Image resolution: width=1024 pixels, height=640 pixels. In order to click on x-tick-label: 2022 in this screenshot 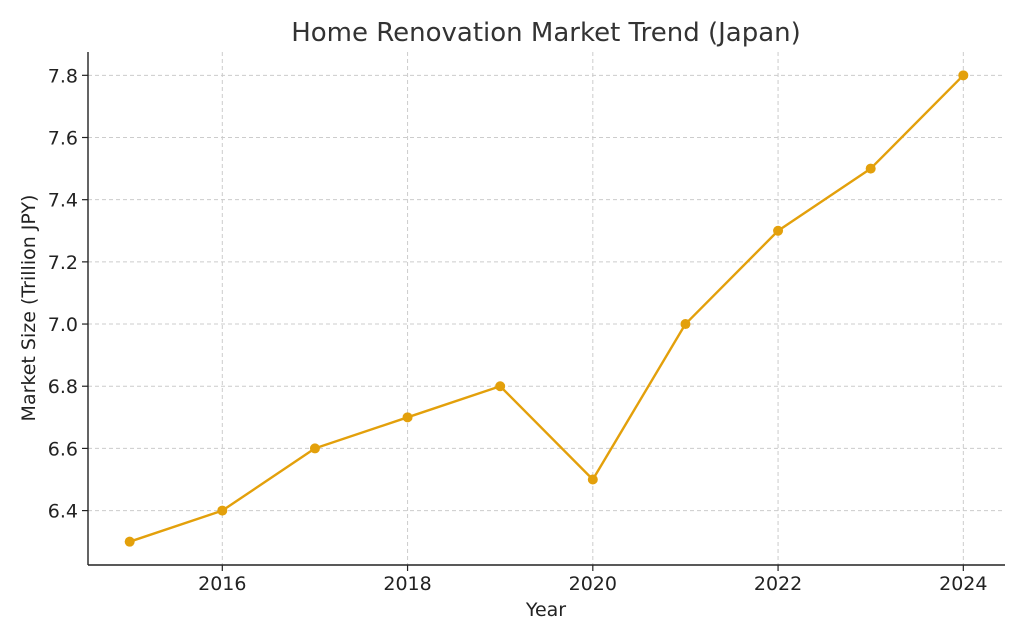, I will do `click(778, 584)`.